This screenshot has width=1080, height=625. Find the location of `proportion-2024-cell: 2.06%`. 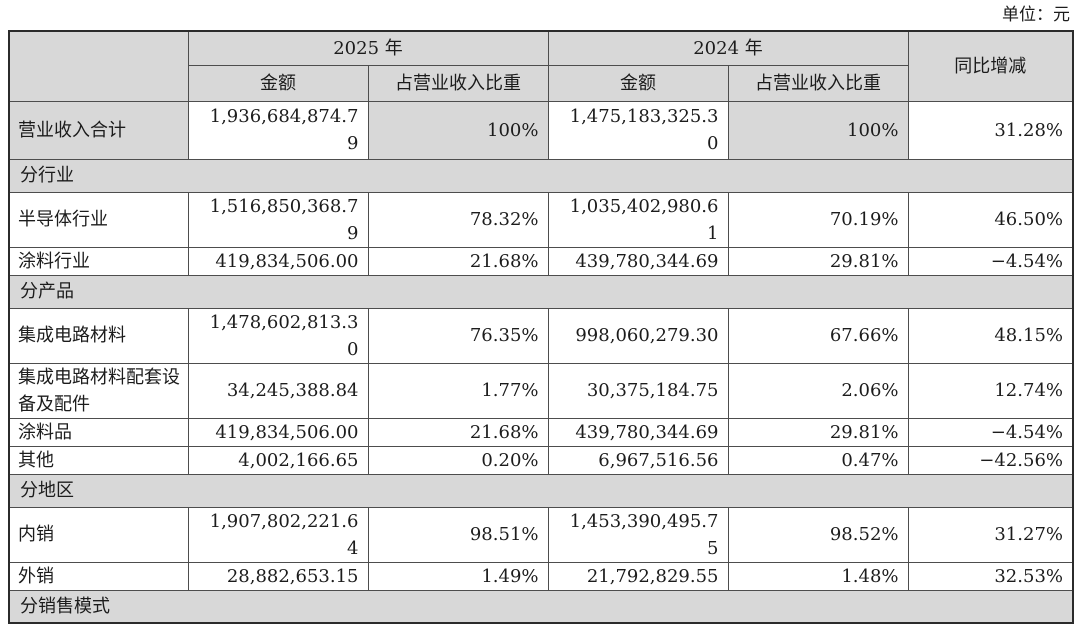

proportion-2024-cell: 2.06% is located at coordinates (818, 390).